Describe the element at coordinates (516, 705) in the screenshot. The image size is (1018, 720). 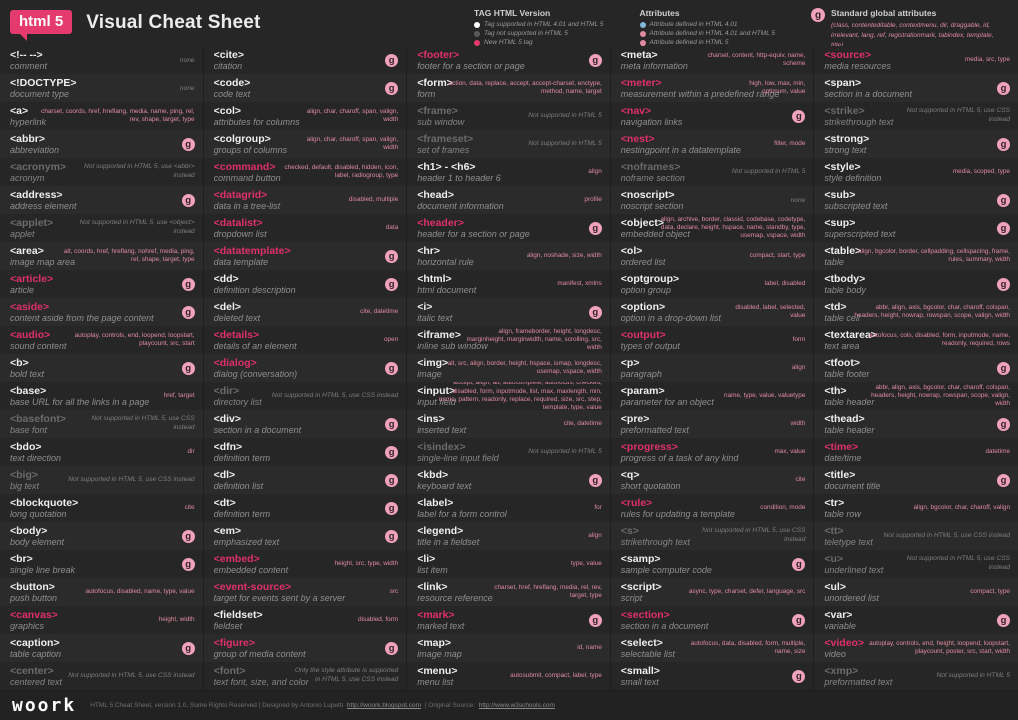
I see `source-link: http://www.w3schools.com` at that location.